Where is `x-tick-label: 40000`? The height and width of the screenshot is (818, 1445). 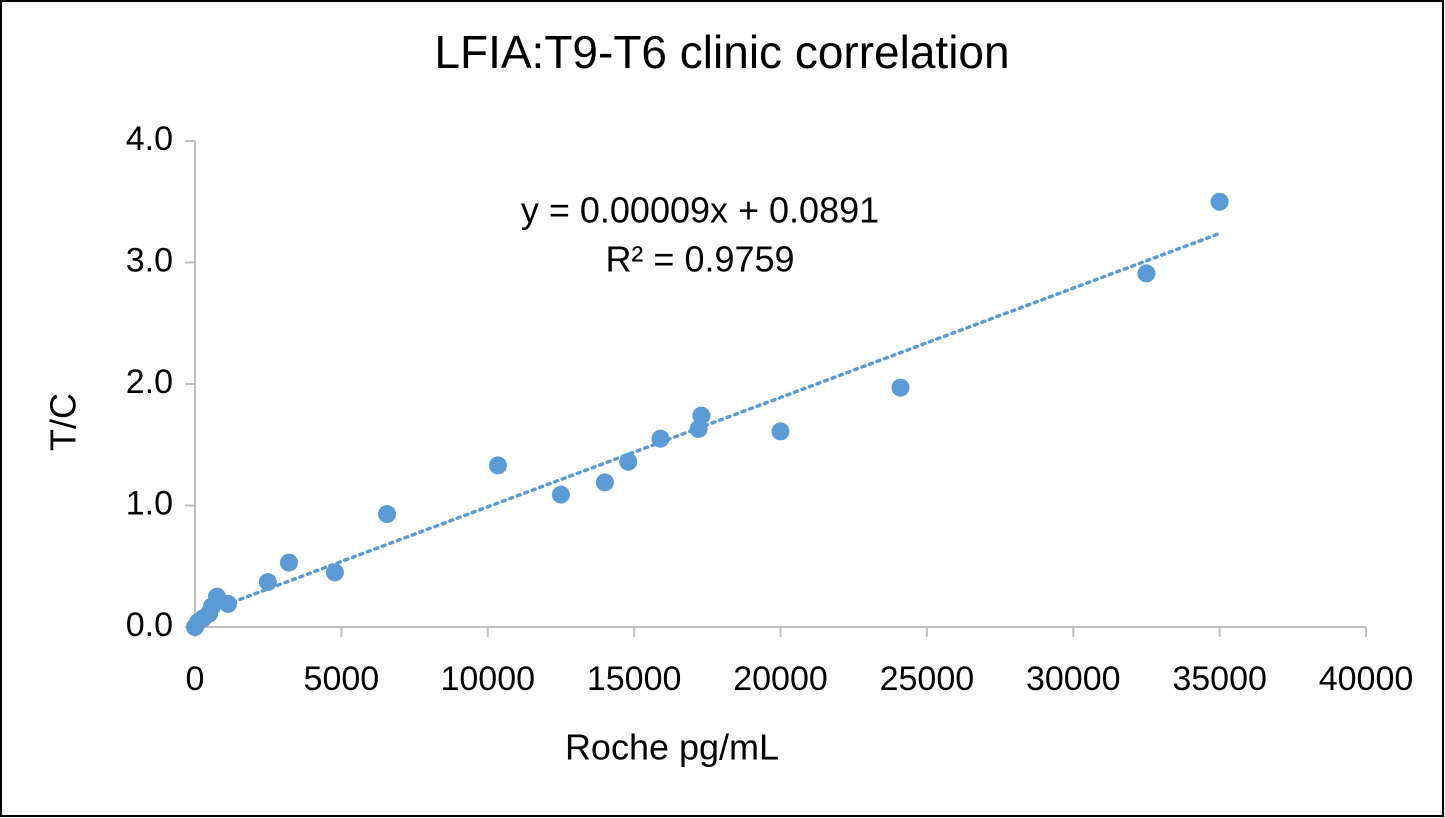 x-tick-label: 40000 is located at coordinates (1366, 679).